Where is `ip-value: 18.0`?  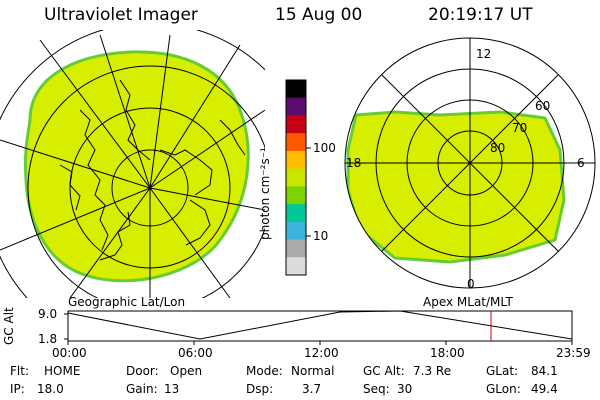 ip-value: 18.0 is located at coordinates (50, 389).